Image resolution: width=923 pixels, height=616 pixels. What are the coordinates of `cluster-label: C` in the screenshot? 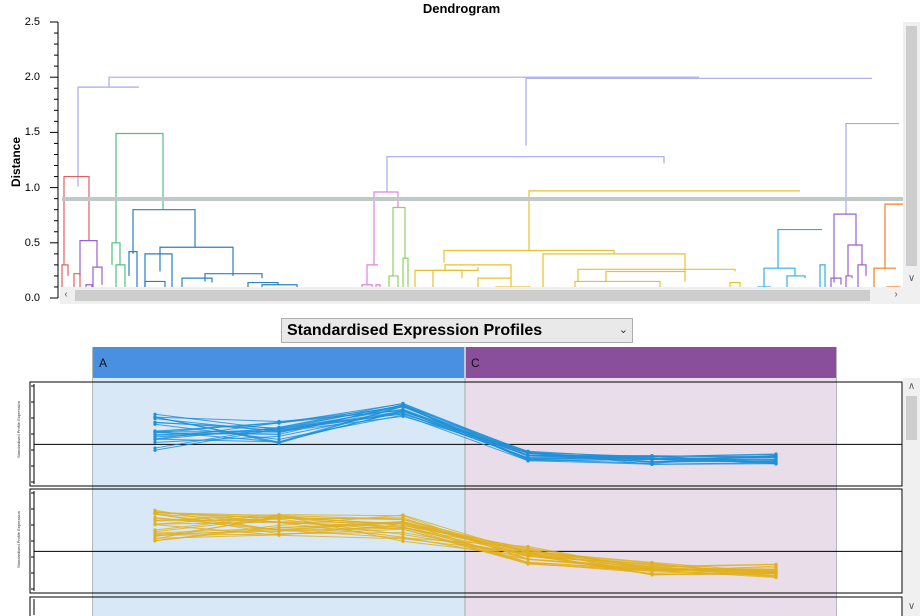 It's located at (475, 363).